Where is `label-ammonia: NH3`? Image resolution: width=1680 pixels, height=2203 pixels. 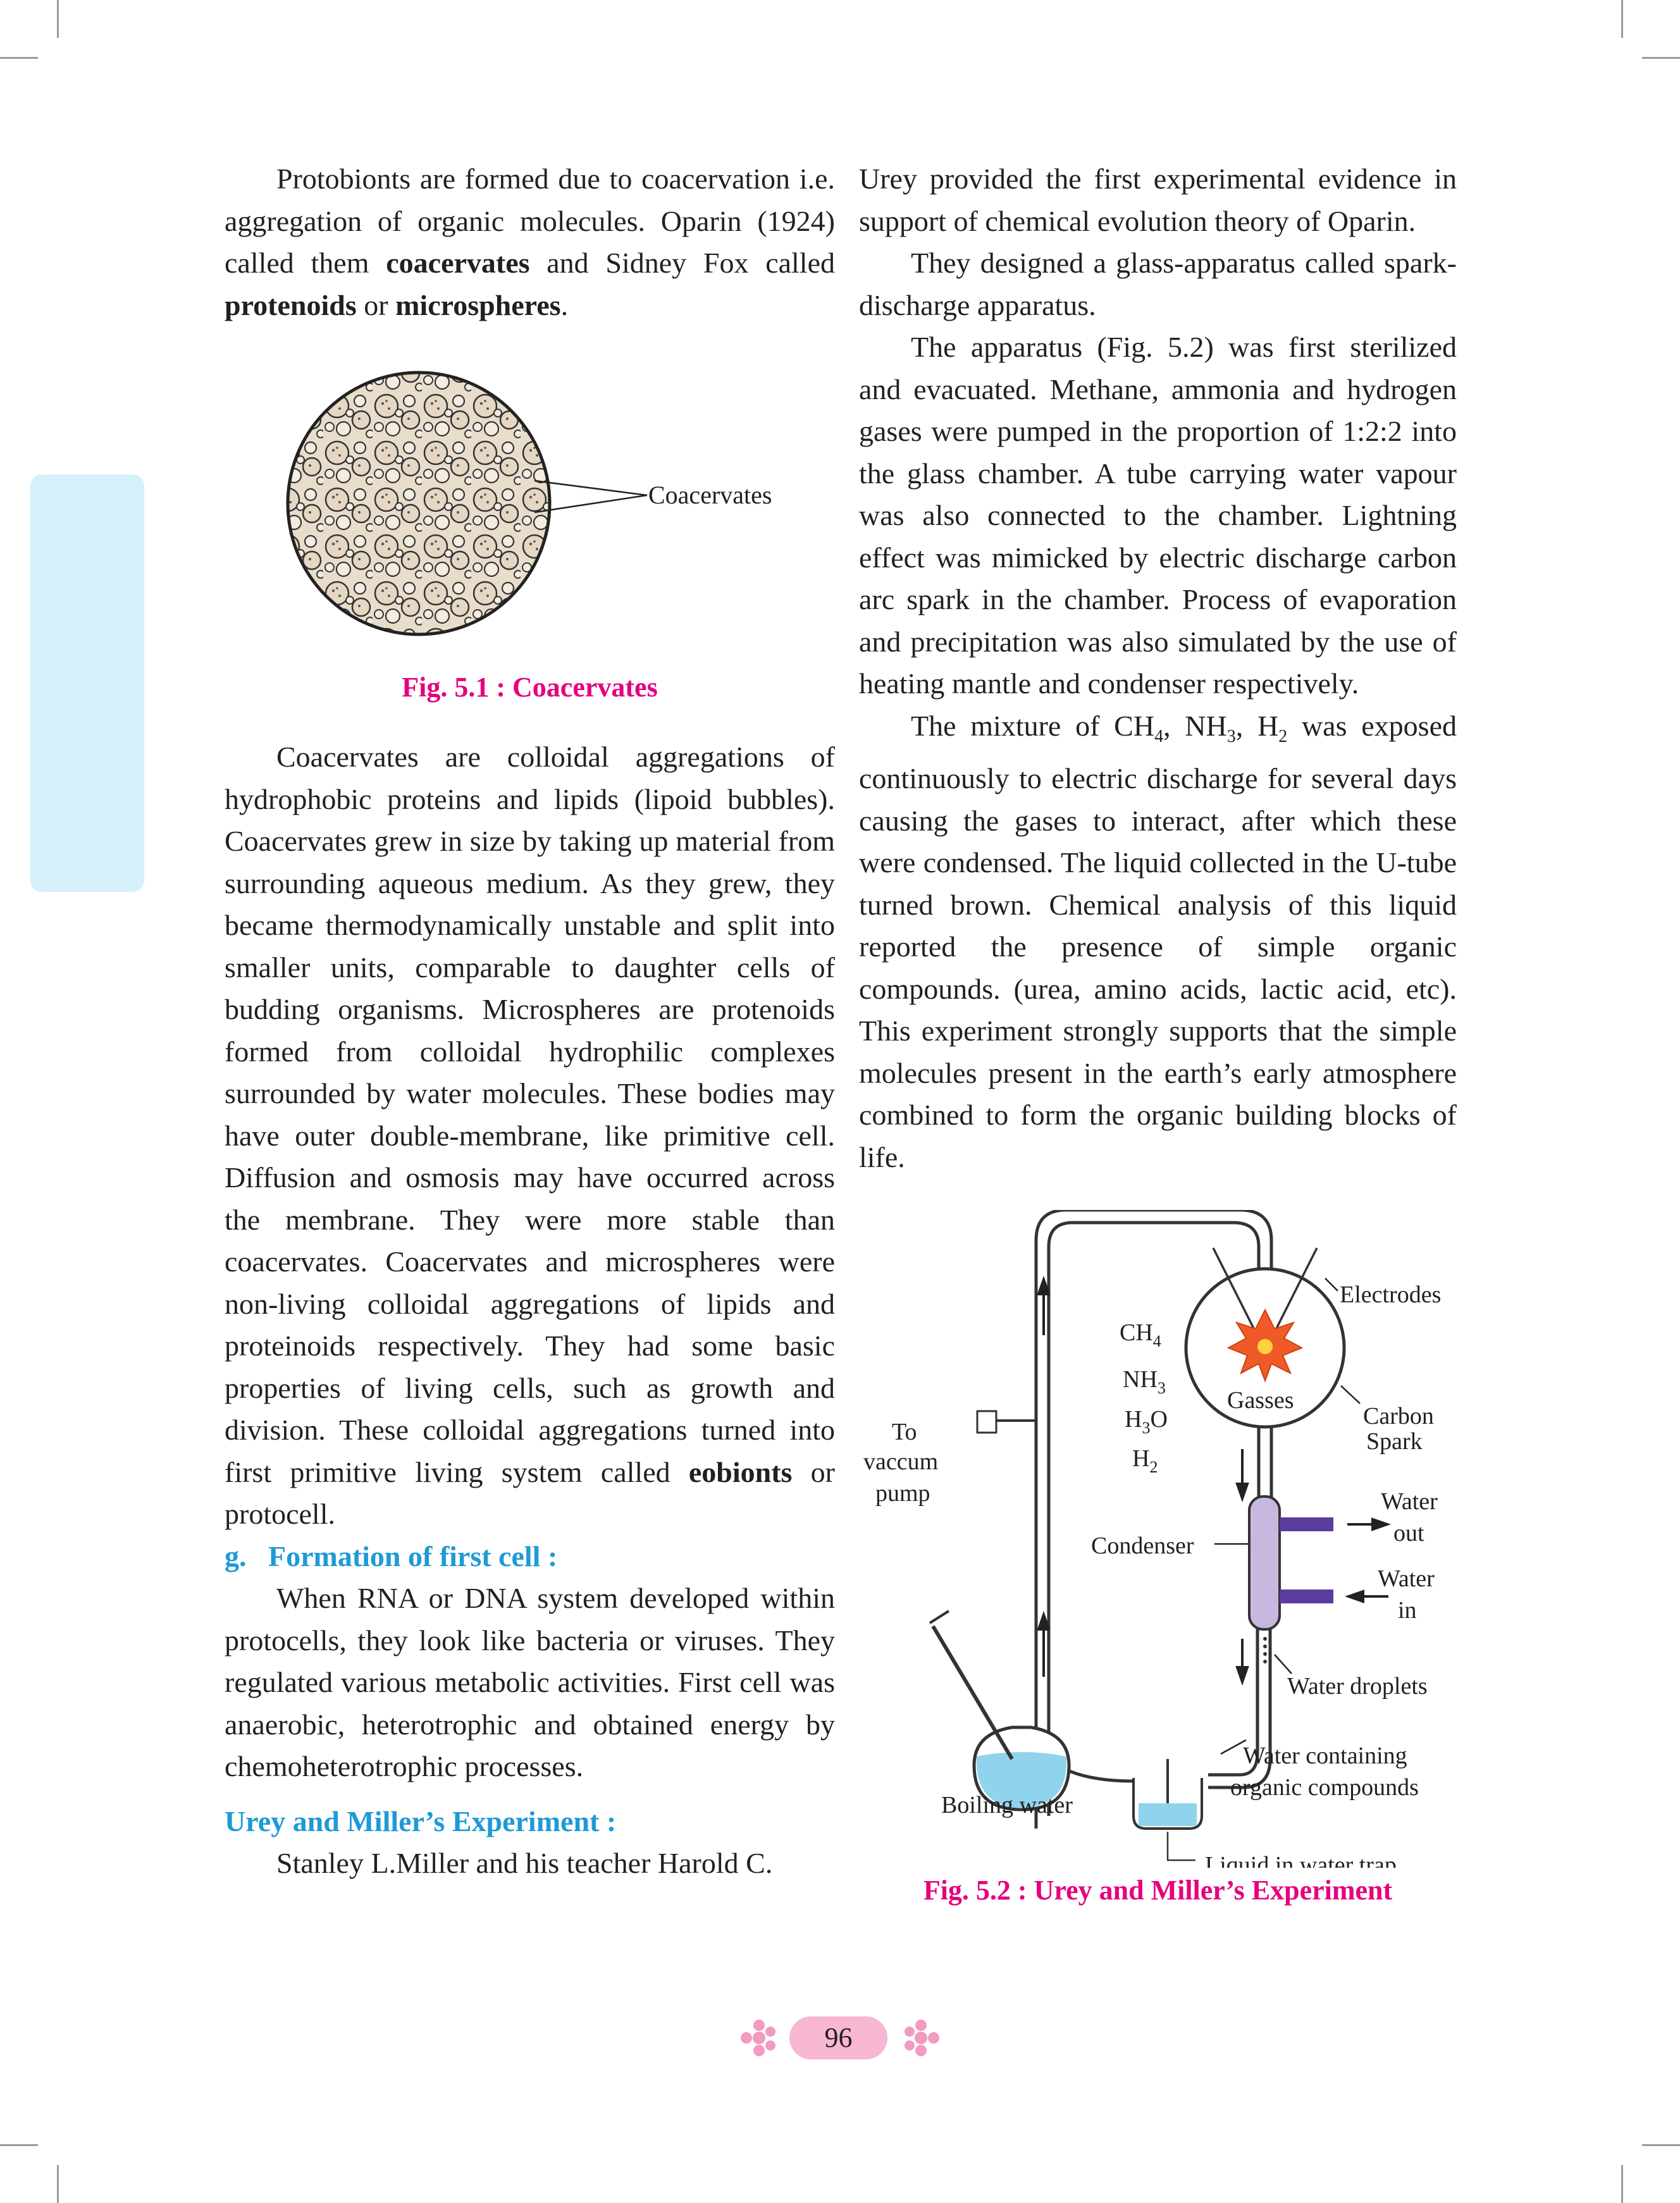 label-ammonia: NH3 is located at coordinates (1144, 1382).